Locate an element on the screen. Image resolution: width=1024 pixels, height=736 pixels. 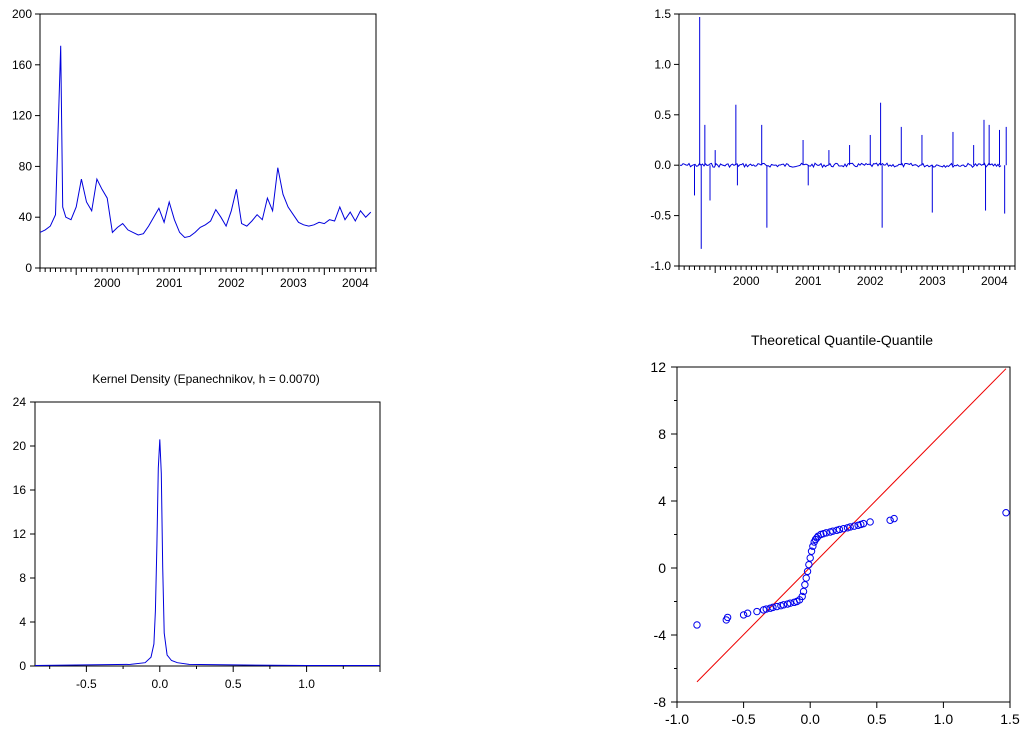
y-tick-label: 0.0 is located at coordinates (662, 165).